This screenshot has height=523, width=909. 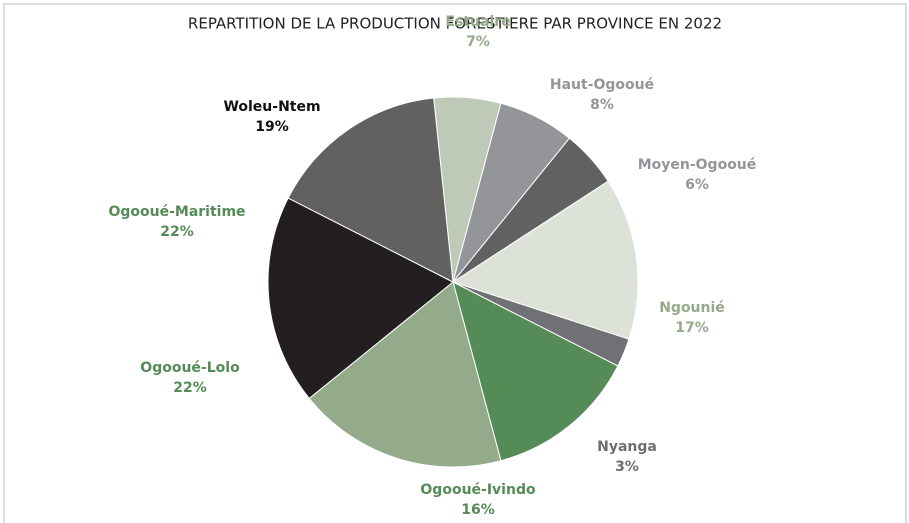 What do you see at coordinates (478, 490) in the screenshot?
I see `slice-label: Ogooué-Ivindo` at bounding box center [478, 490].